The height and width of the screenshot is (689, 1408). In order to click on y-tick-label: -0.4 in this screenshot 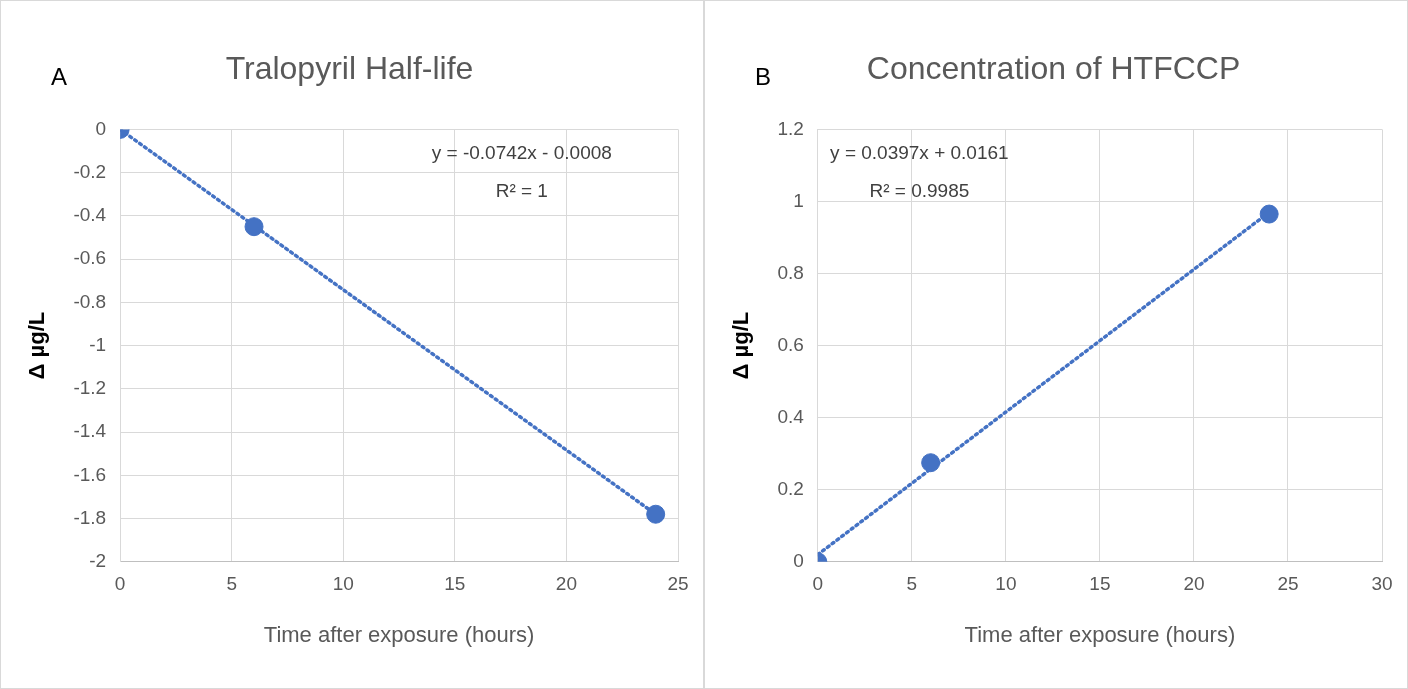, I will do `click(90, 215)`.